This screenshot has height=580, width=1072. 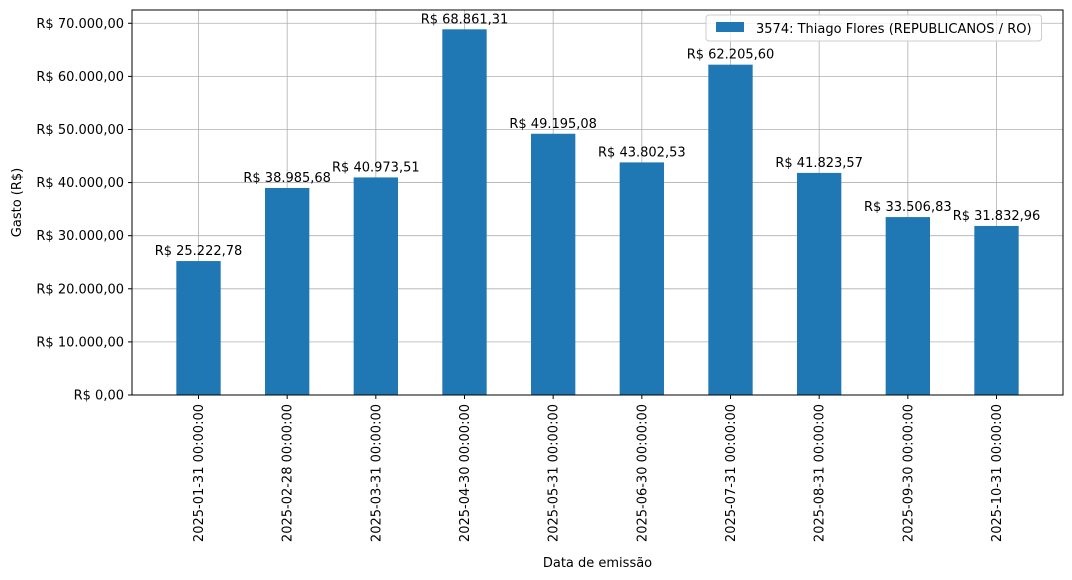 What do you see at coordinates (80, 77) in the screenshot?
I see `y-tick-label: R$ 60.000,00` at bounding box center [80, 77].